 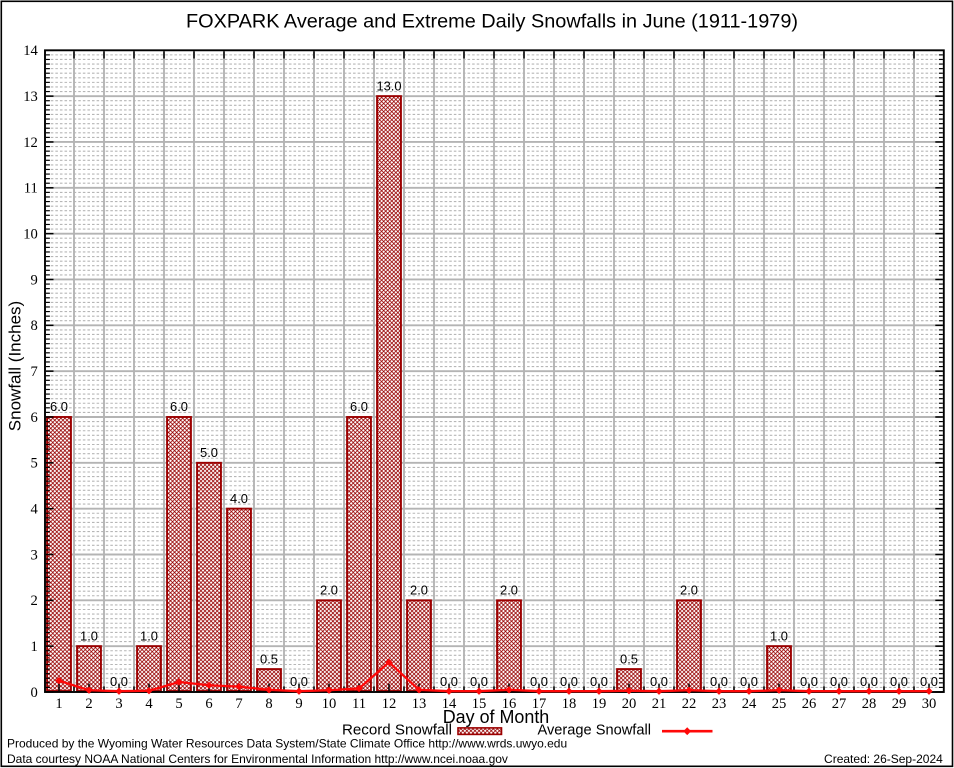 I want to click on svg-text: 16, so click(x=509, y=704).